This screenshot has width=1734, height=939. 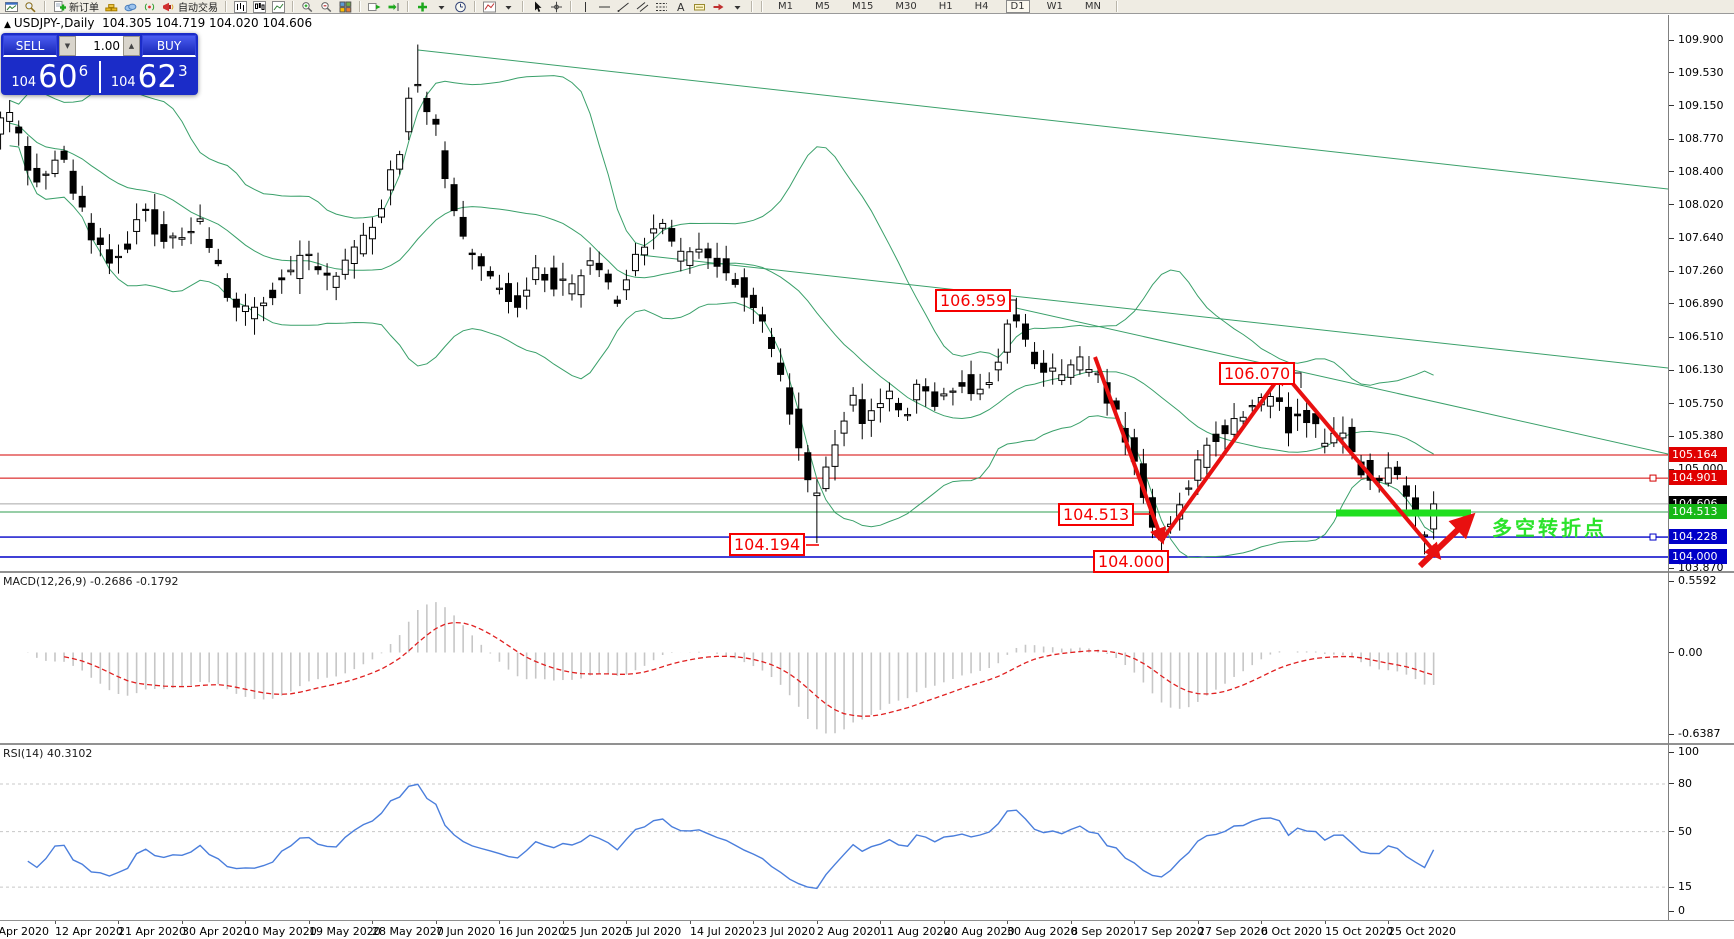 I want to click on timeframe-m5: M5, so click(x=822, y=6).